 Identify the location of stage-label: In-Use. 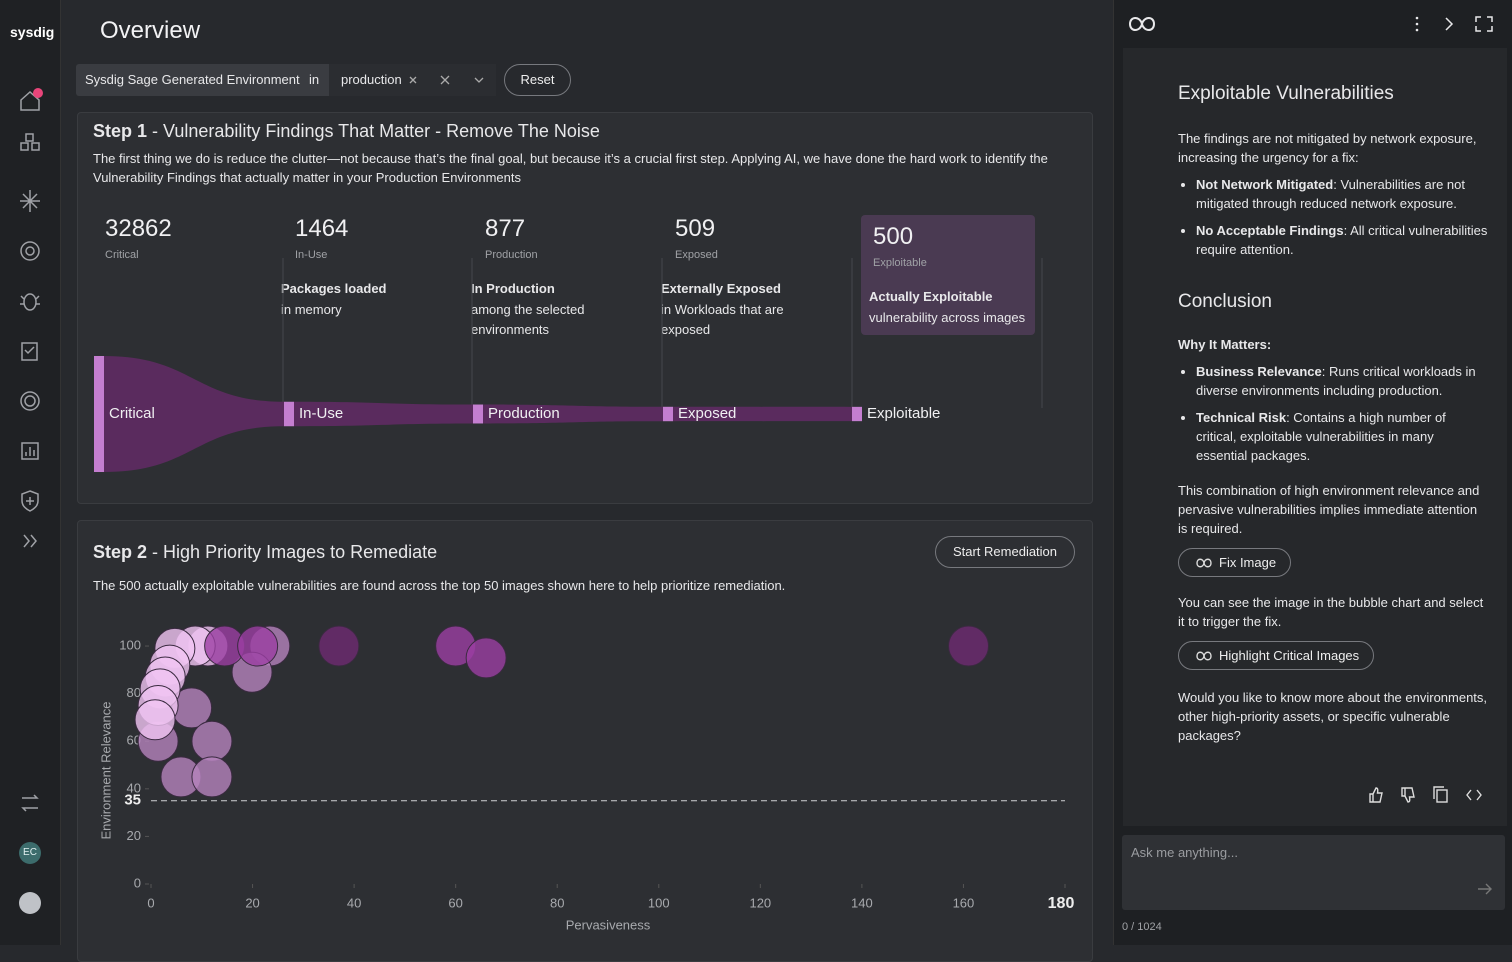
(311, 255).